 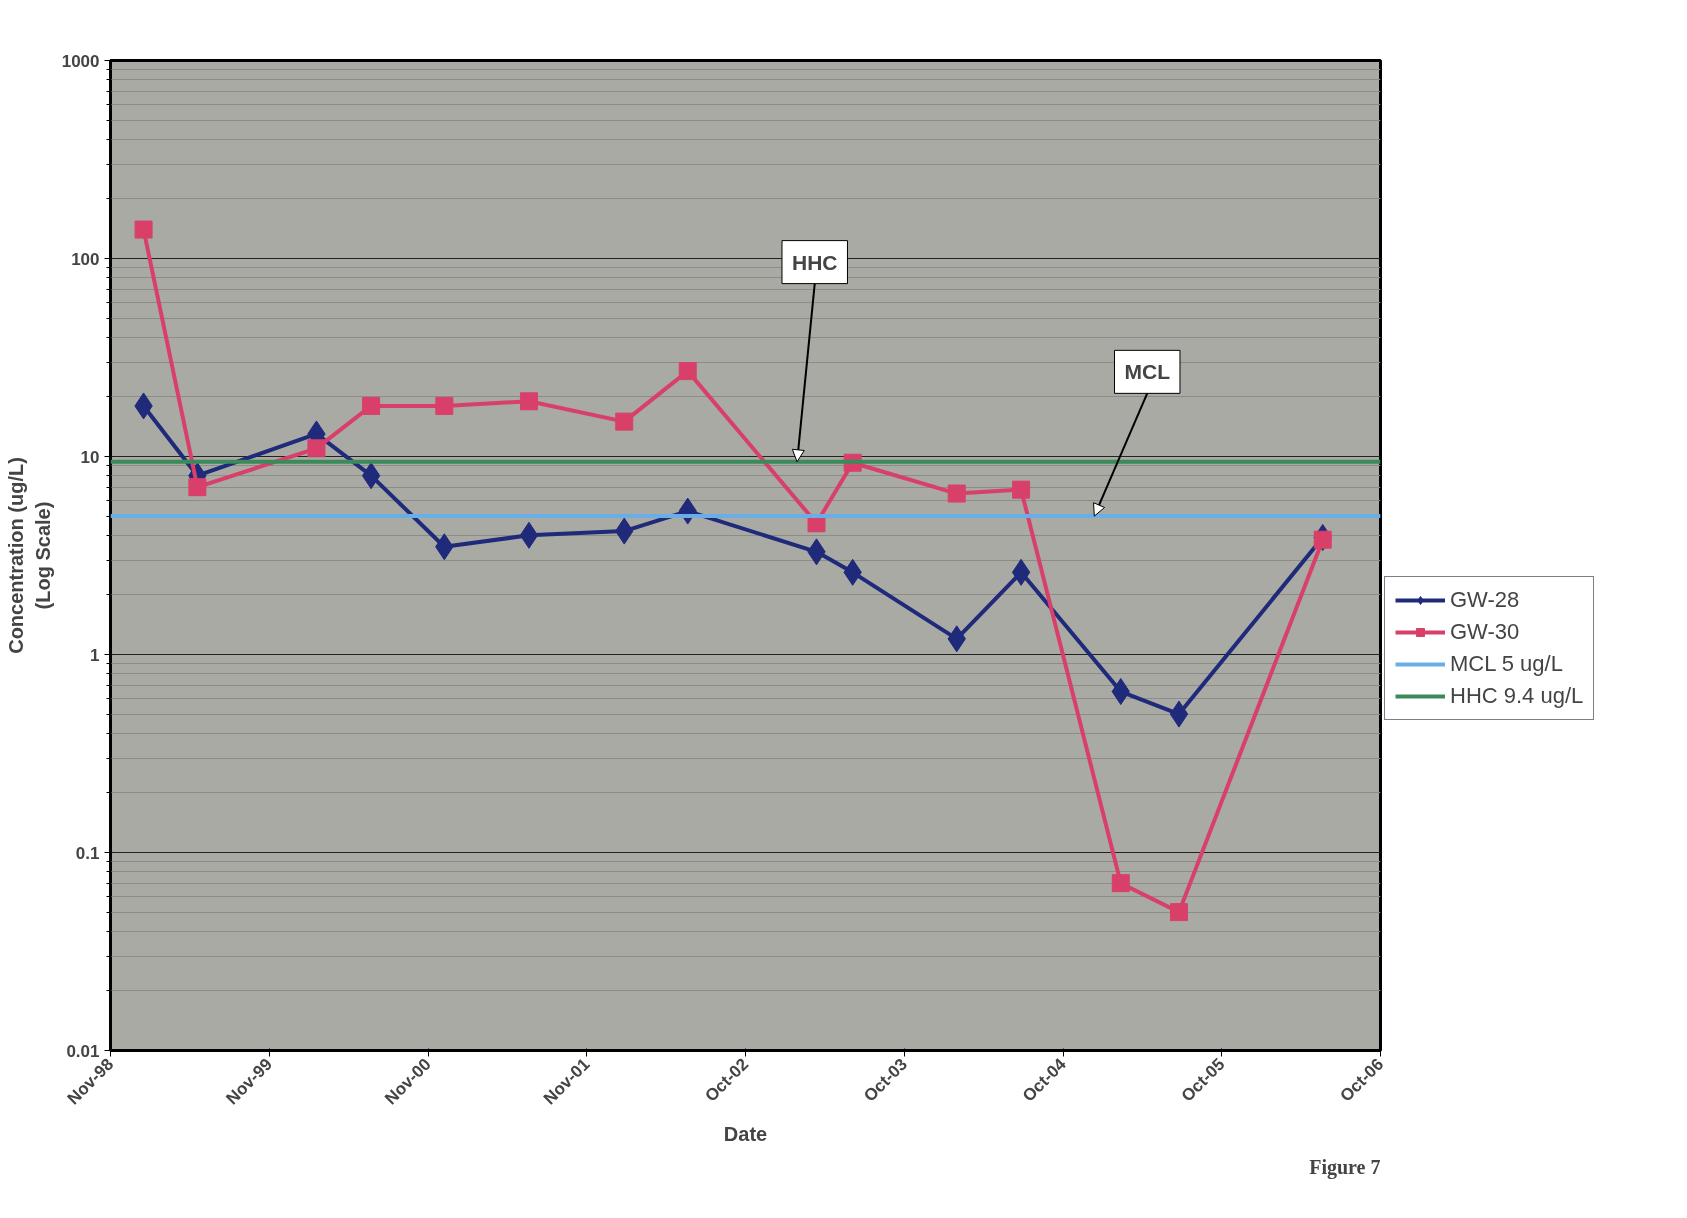 What do you see at coordinates (745, 1134) in the screenshot?
I see `x-axis-title: Date` at bounding box center [745, 1134].